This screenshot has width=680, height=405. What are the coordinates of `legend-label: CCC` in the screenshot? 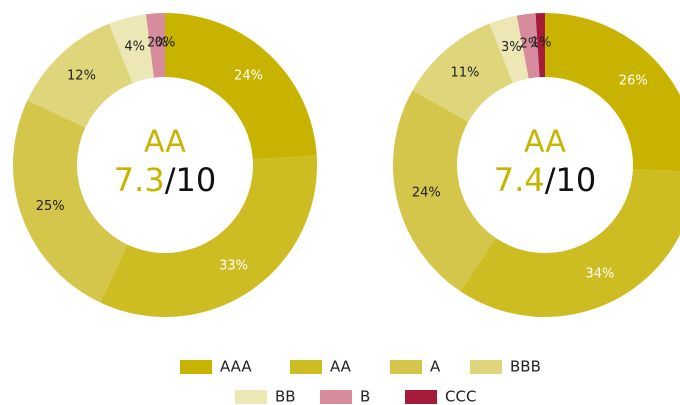 It's located at (460, 396).